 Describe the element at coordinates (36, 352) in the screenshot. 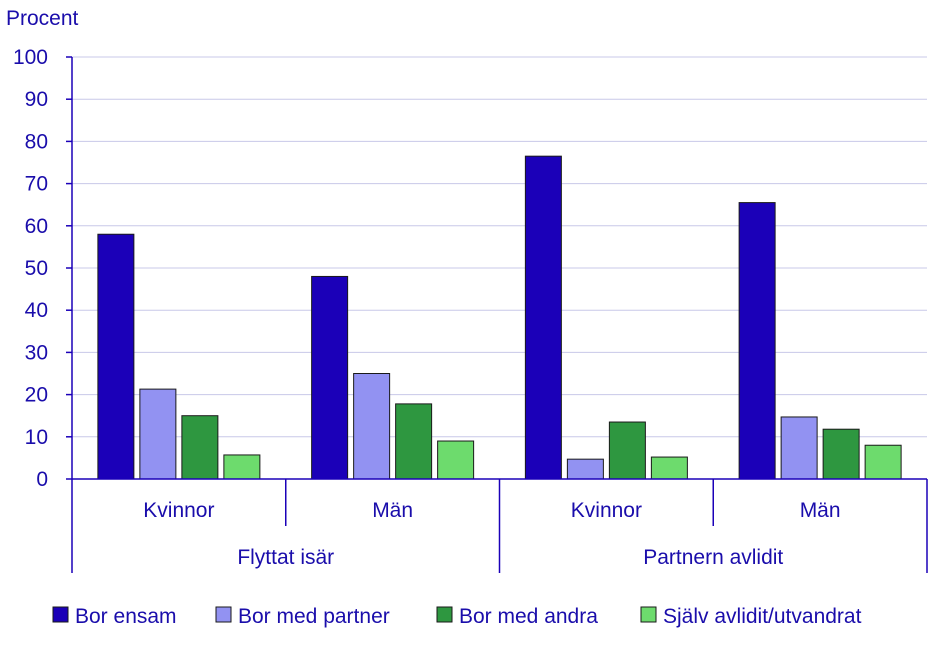

I see `y-tick-label: 30` at that location.